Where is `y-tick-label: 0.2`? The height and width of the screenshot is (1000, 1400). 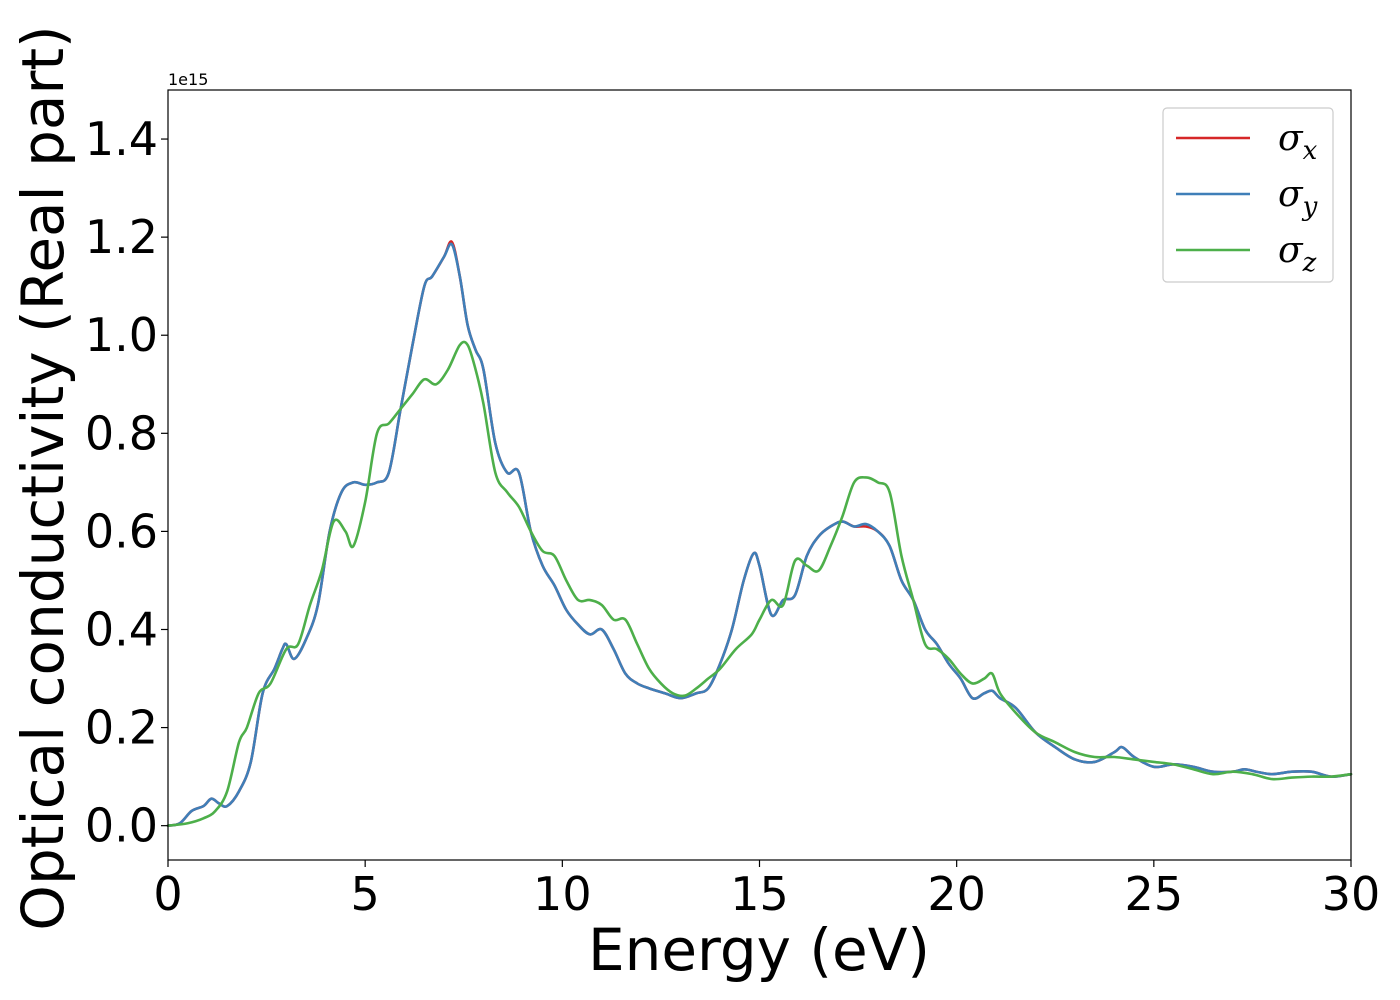
y-tick-label: 0.2 is located at coordinates (121, 728).